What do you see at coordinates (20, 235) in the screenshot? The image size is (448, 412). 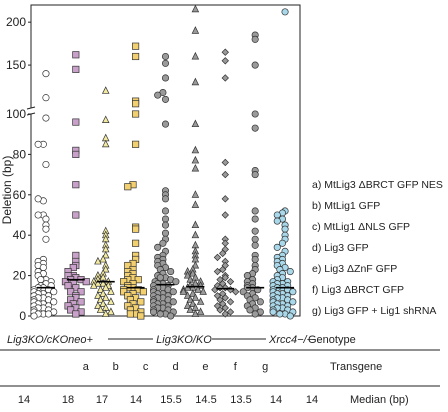 I see `y-tick-label: 40` at bounding box center [20, 235].